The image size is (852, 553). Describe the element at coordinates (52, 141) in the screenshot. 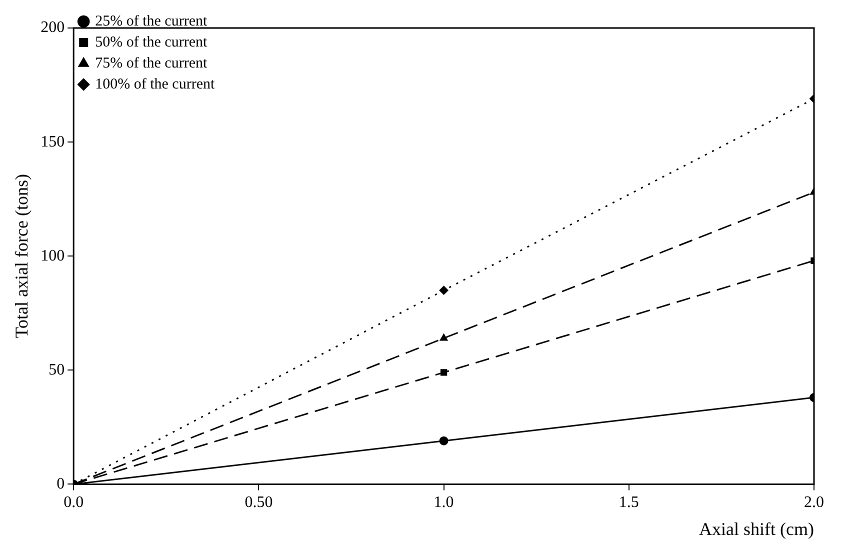

I see `y-tick-label: 150` at that location.